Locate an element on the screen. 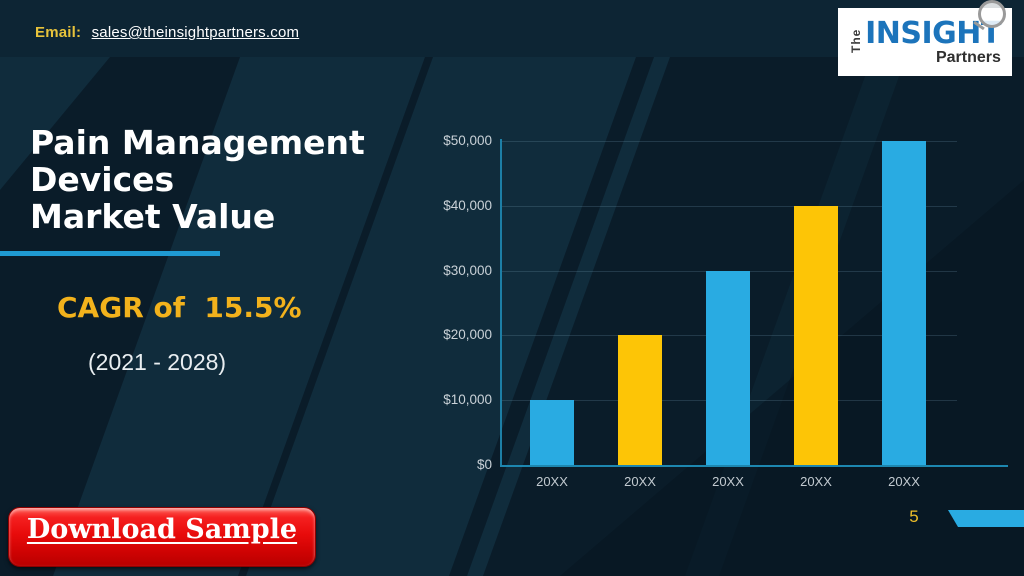  email-label: Email: is located at coordinates (58, 32).